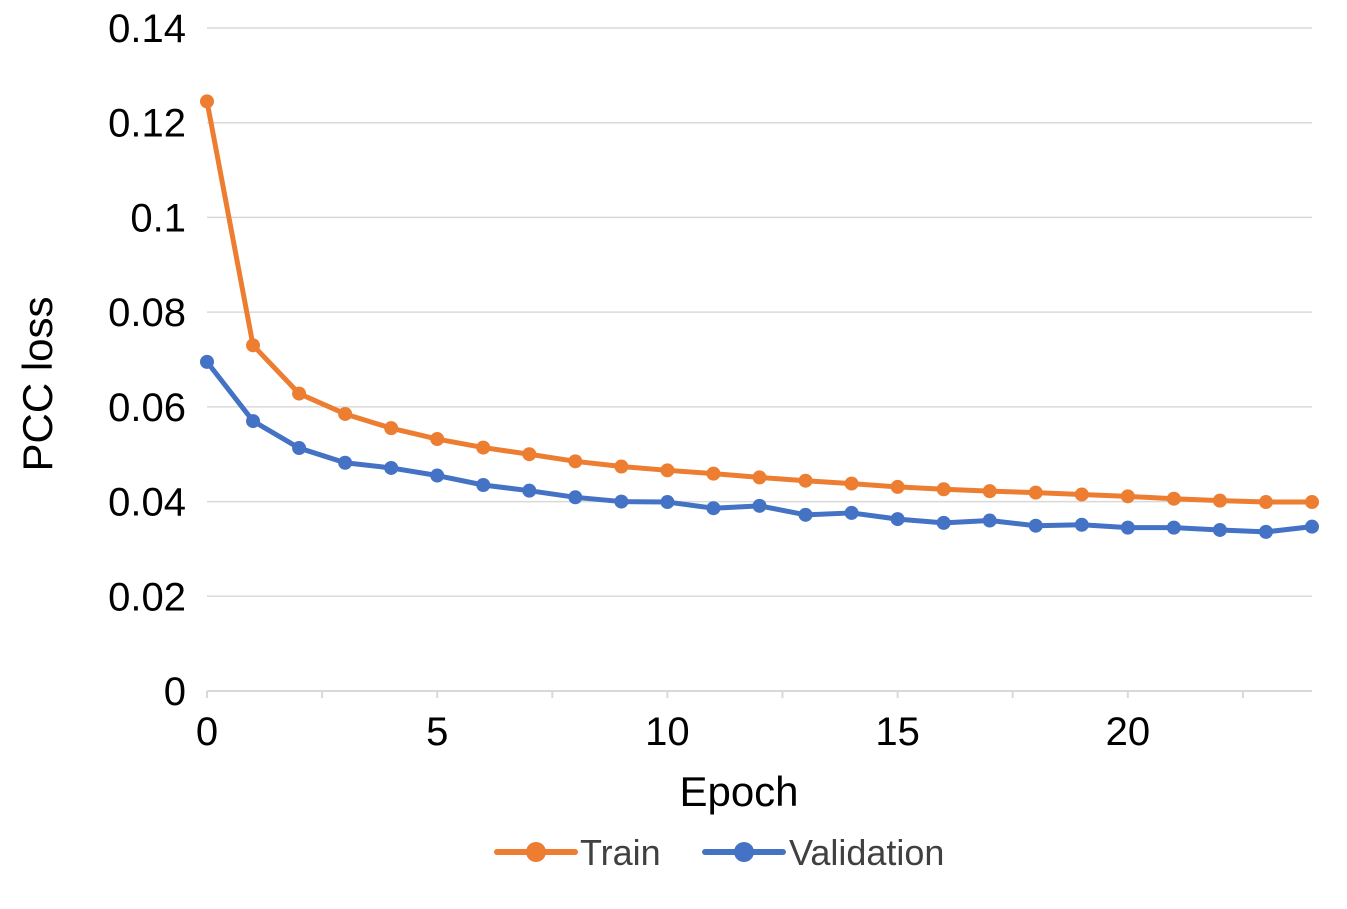 The height and width of the screenshot is (909, 1347). I want to click on x-axis-title: Epoch, so click(738, 791).